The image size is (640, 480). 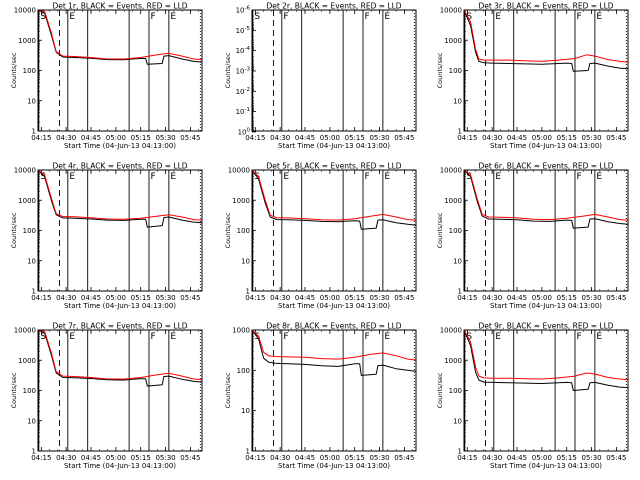 What do you see at coordinates (333, 326) in the screenshot?
I see `chart-title: Det 8r, BLACK = Events, RED = LLD` at bounding box center [333, 326].